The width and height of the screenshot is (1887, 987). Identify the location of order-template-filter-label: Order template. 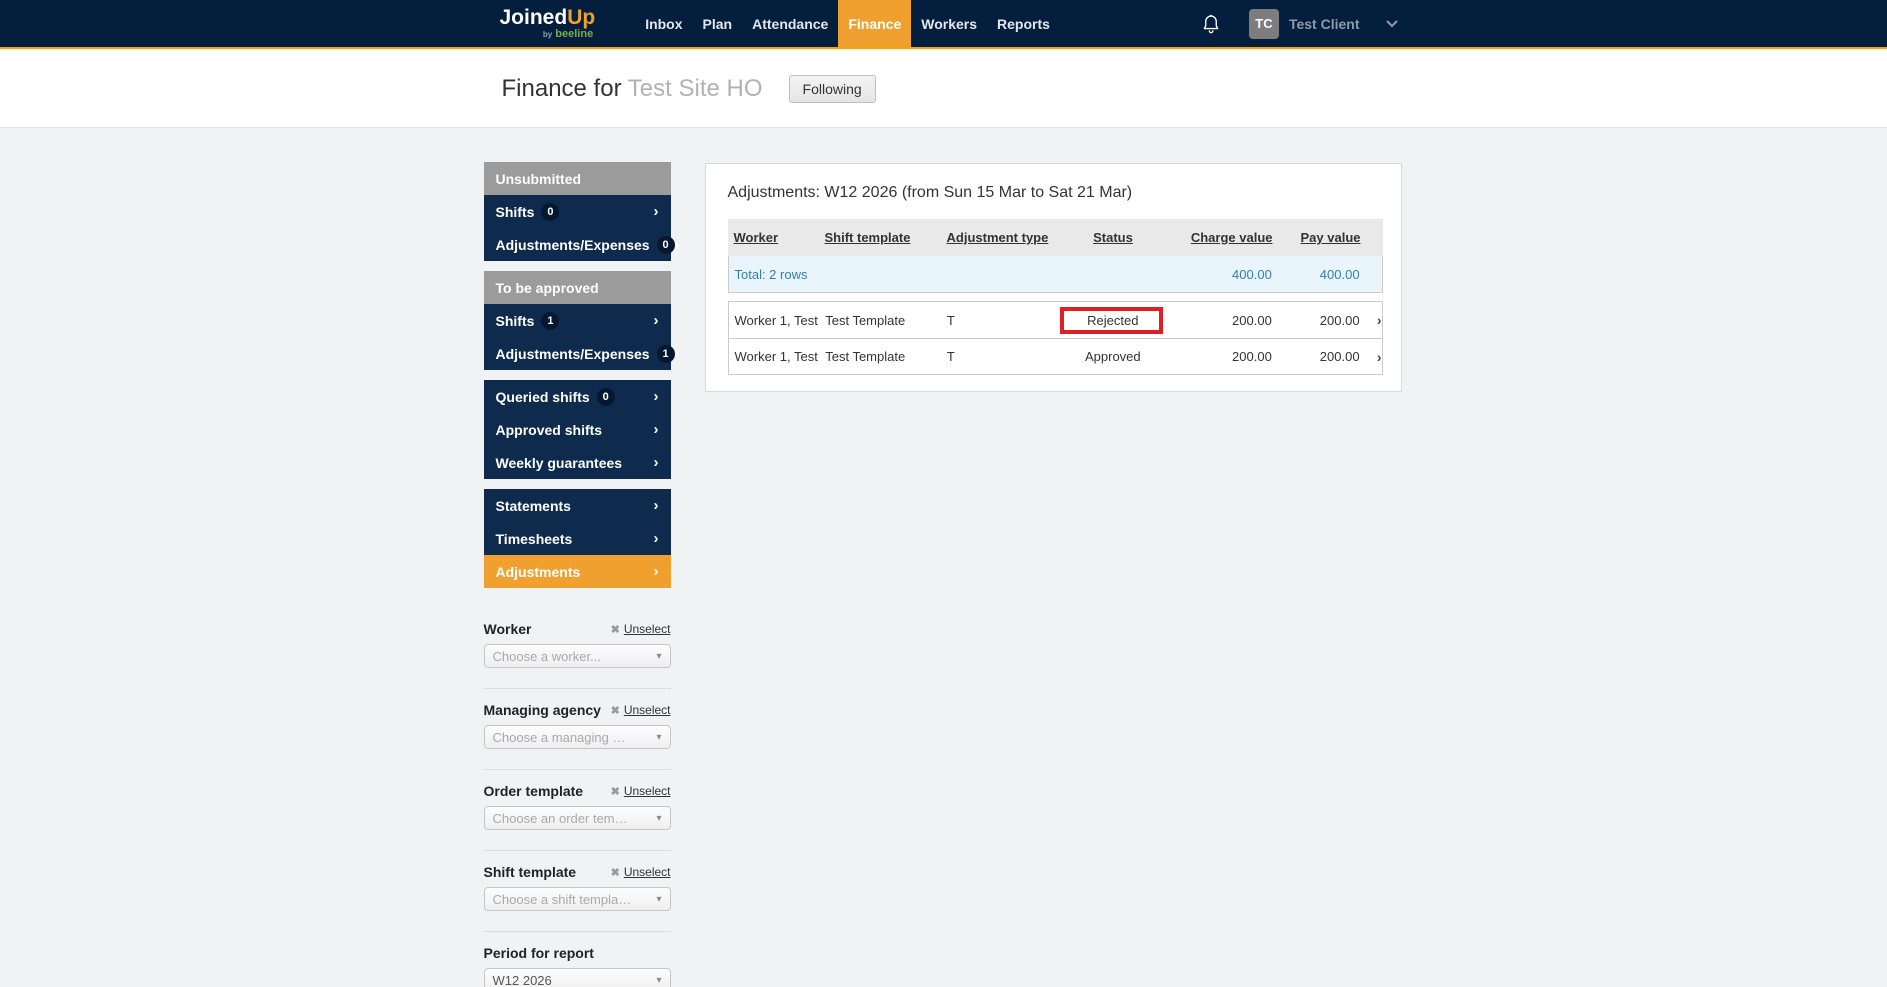
(533, 791).